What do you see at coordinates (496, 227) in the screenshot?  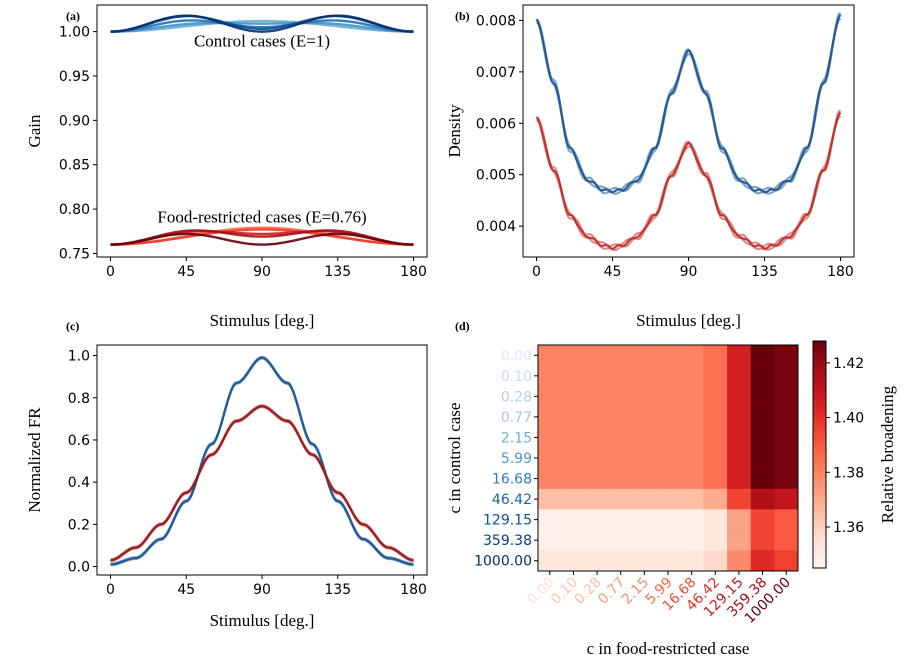 I see `y-tick-label: 0.004` at bounding box center [496, 227].